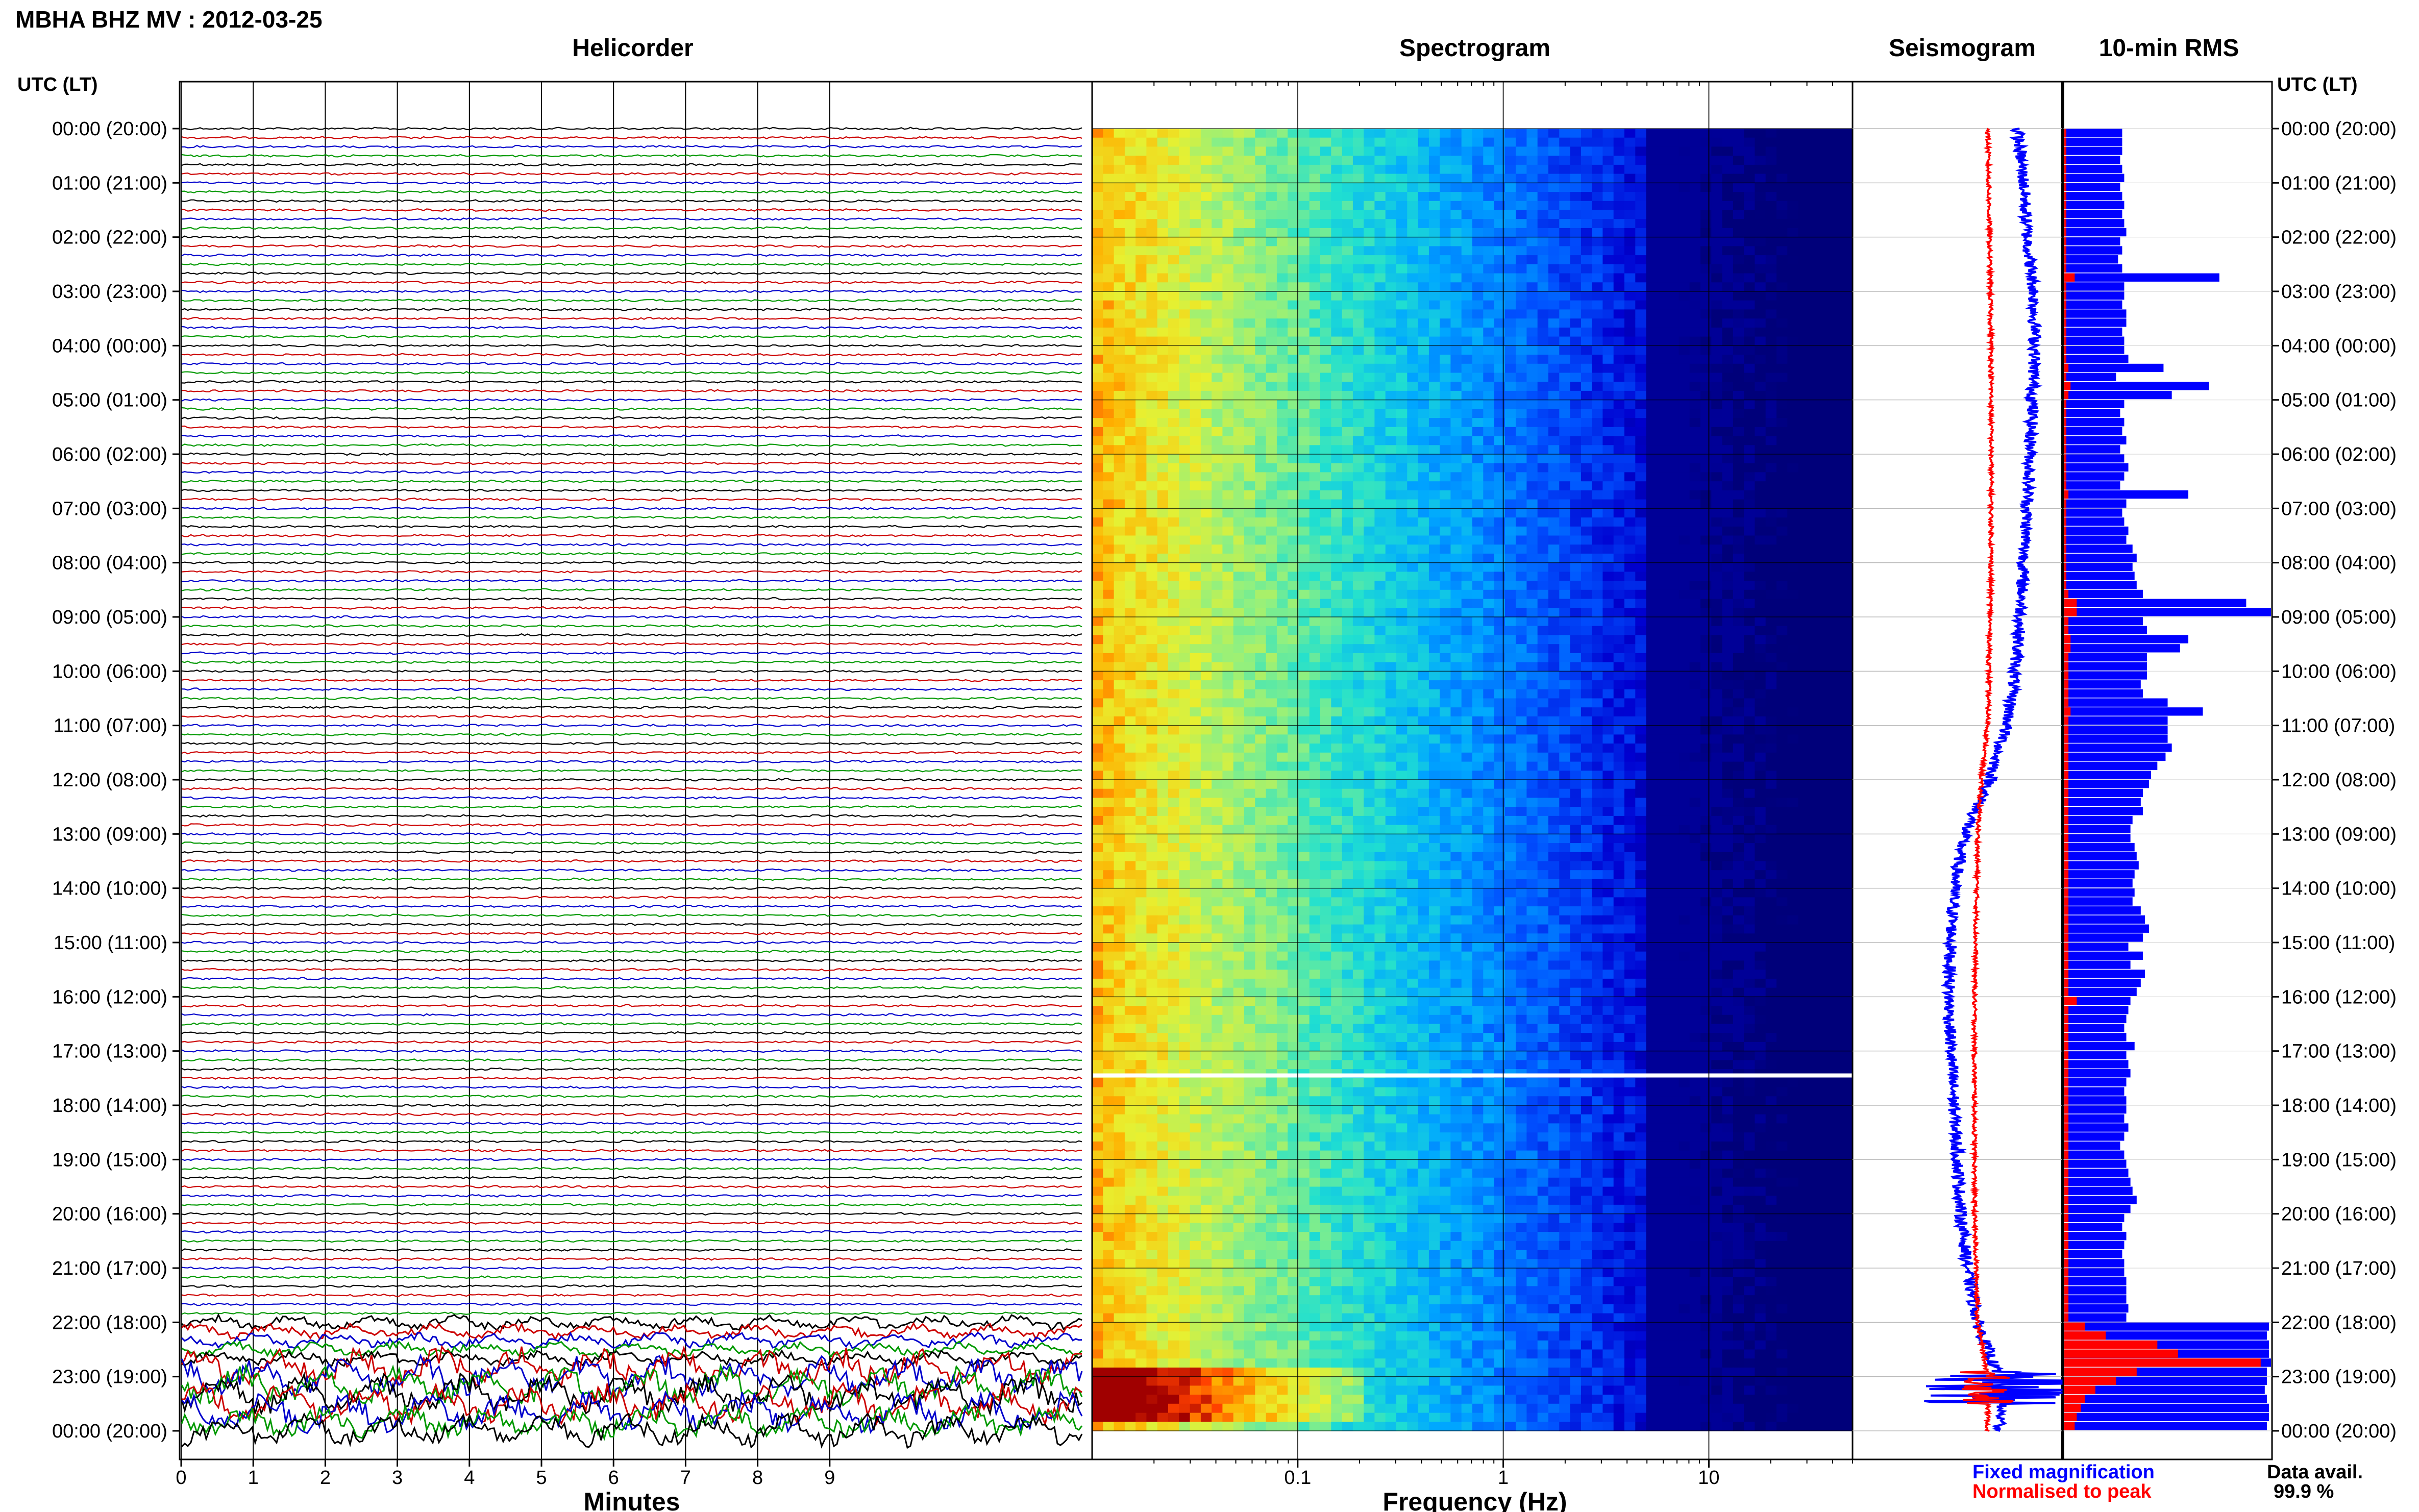 This screenshot has height=1512, width=2419. I want to click on helicorder-trace, so click(631, 888).